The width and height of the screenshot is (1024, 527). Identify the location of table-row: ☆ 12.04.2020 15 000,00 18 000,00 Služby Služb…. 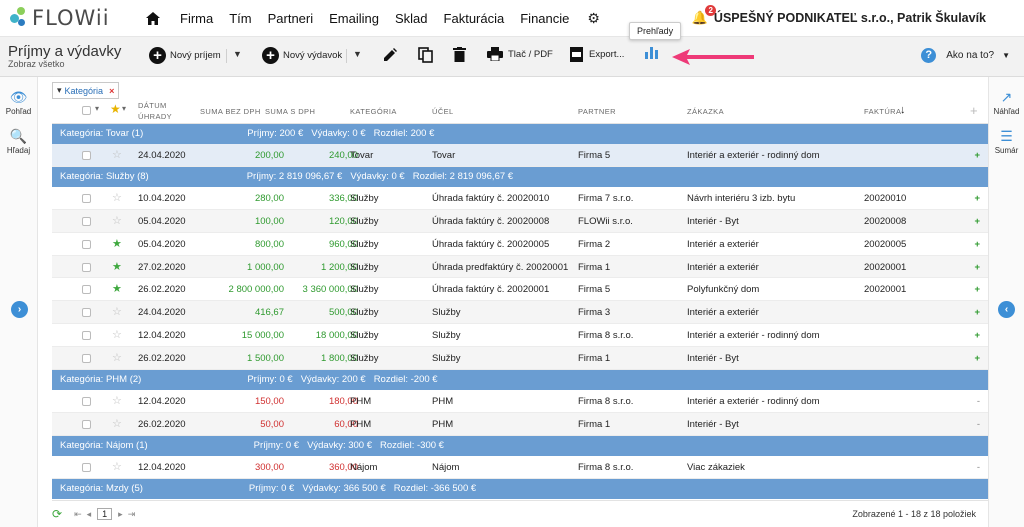
(520, 336).